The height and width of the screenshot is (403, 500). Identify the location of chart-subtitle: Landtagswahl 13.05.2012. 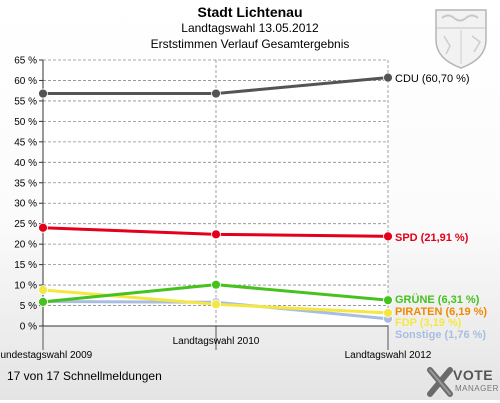
(250, 28).